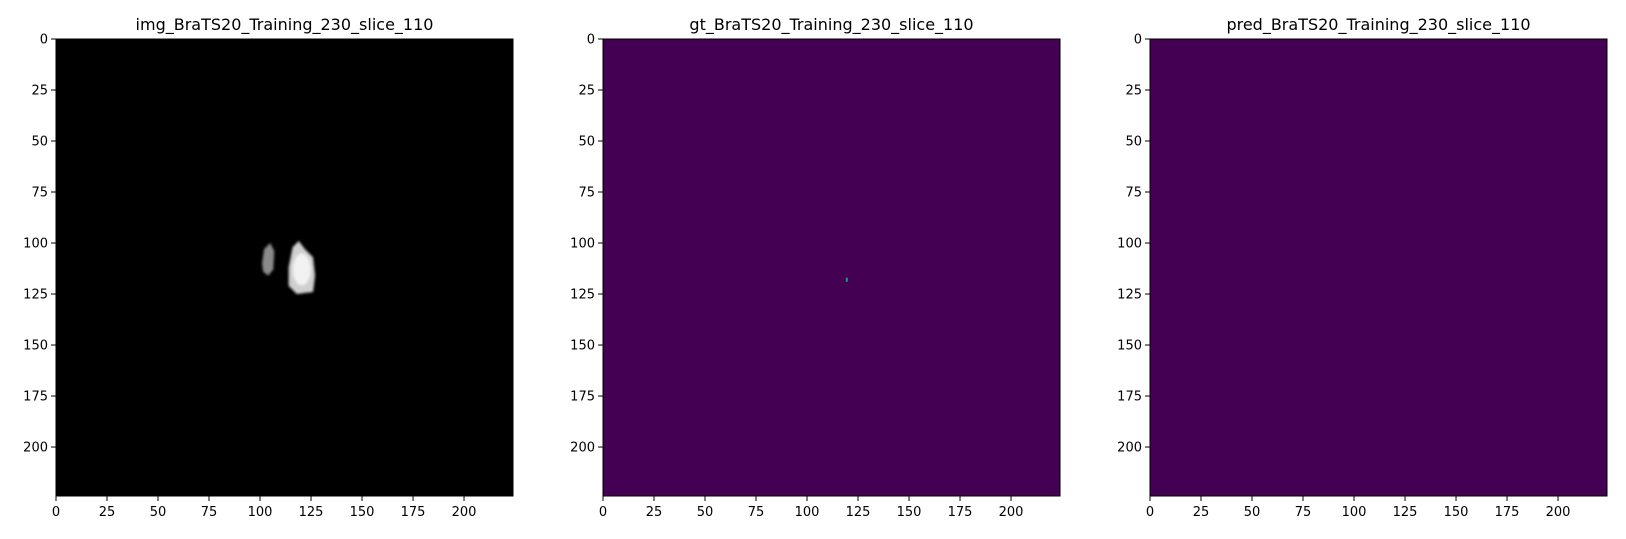 The height and width of the screenshot is (539, 1626). I want to click on bright-region, so click(268, 259).